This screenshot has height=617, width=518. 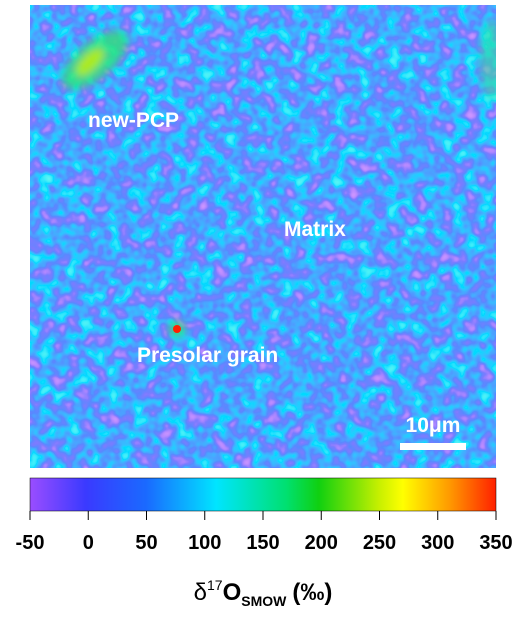 What do you see at coordinates (88, 543) in the screenshot?
I see `tick-label: 0` at bounding box center [88, 543].